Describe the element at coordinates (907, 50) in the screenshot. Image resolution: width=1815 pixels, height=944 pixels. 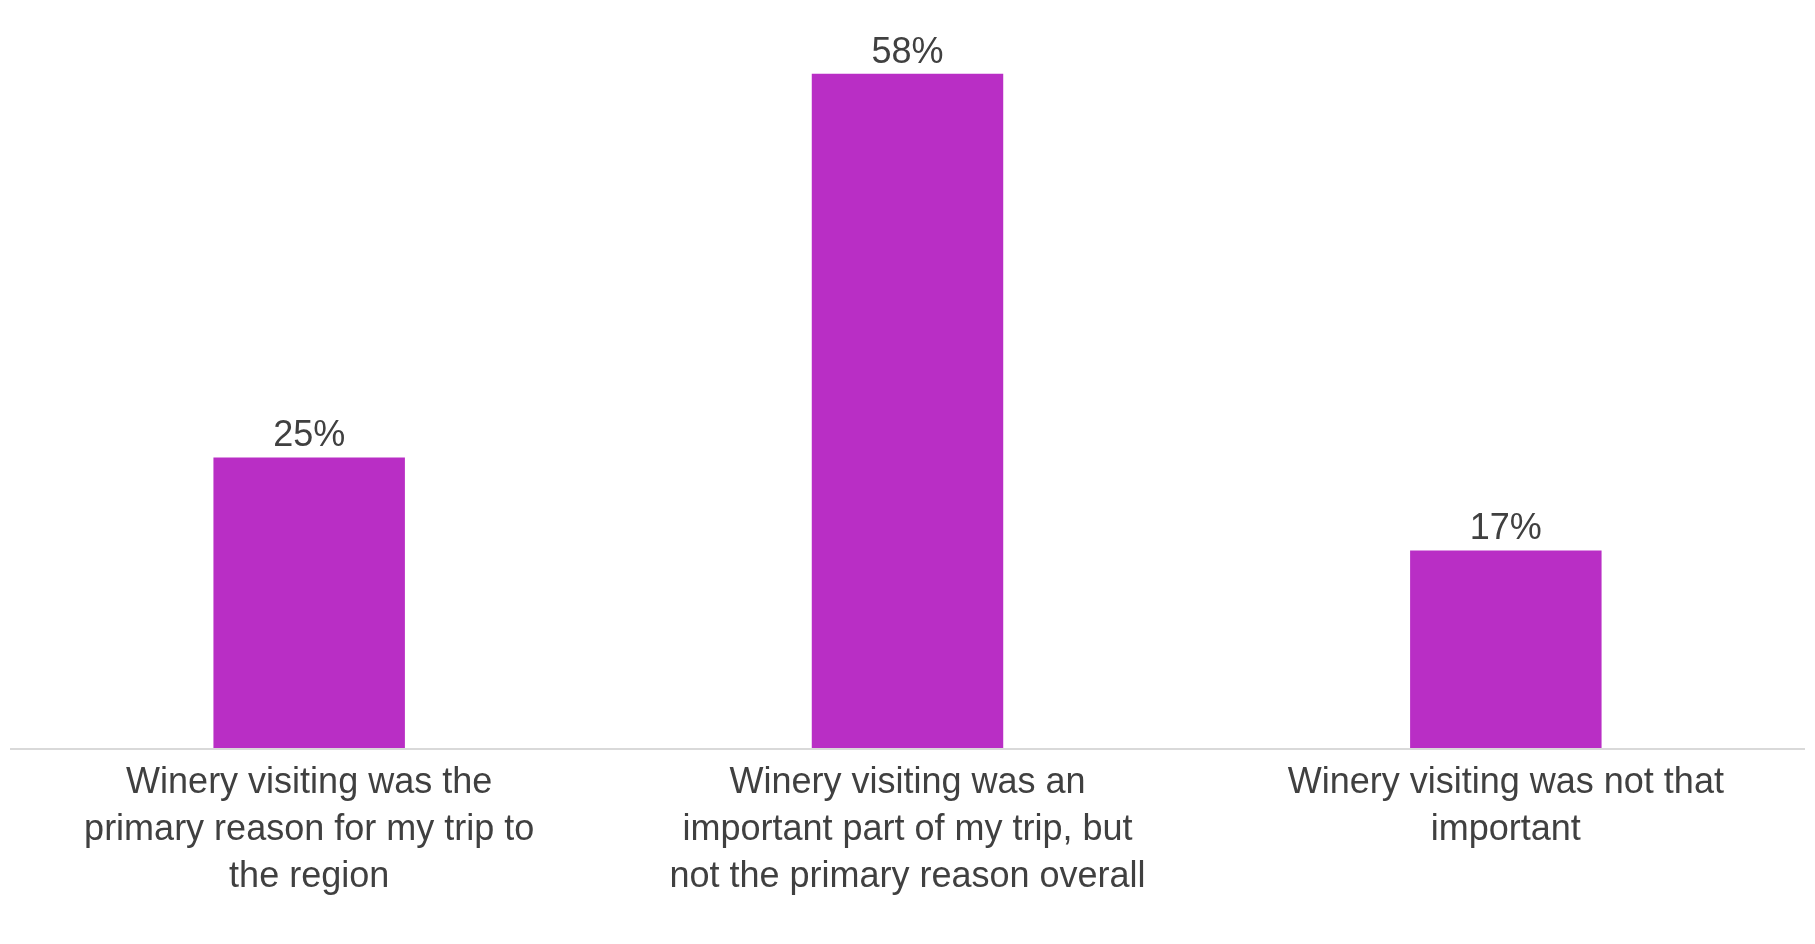
I see `data-label: 58%` at that location.